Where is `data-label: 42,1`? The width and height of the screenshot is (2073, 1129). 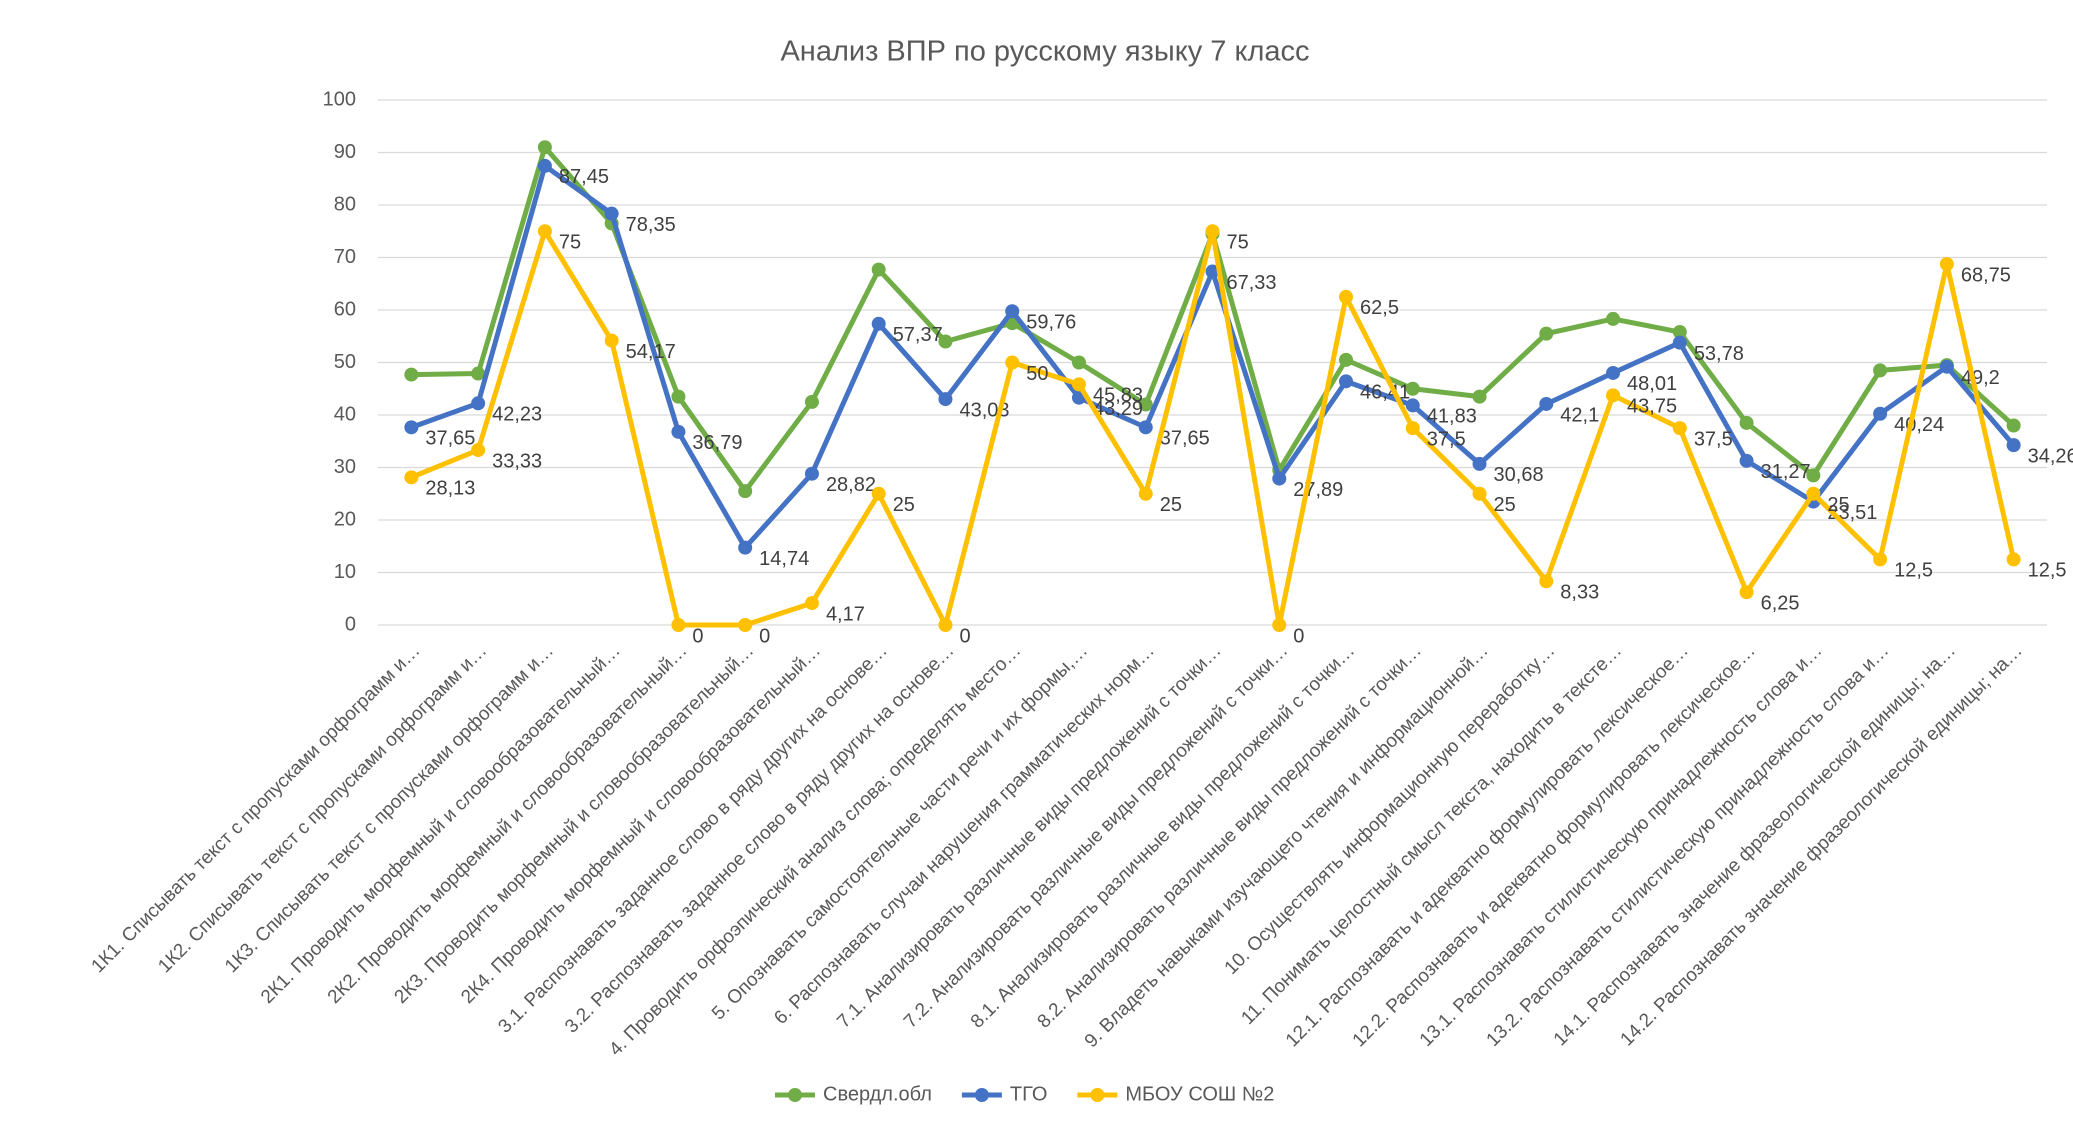 data-label: 42,1 is located at coordinates (1579, 415).